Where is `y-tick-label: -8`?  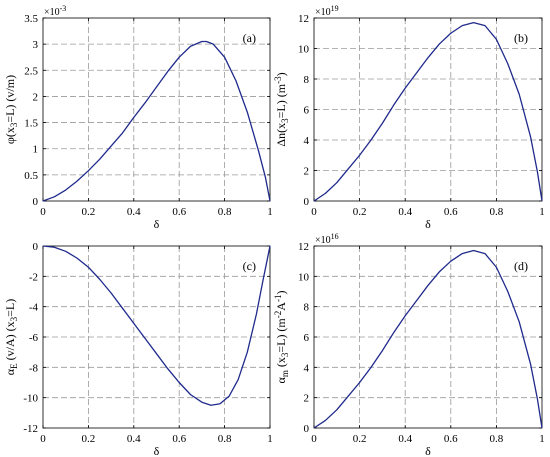
y-tick-label: -8 is located at coordinates (34, 368).